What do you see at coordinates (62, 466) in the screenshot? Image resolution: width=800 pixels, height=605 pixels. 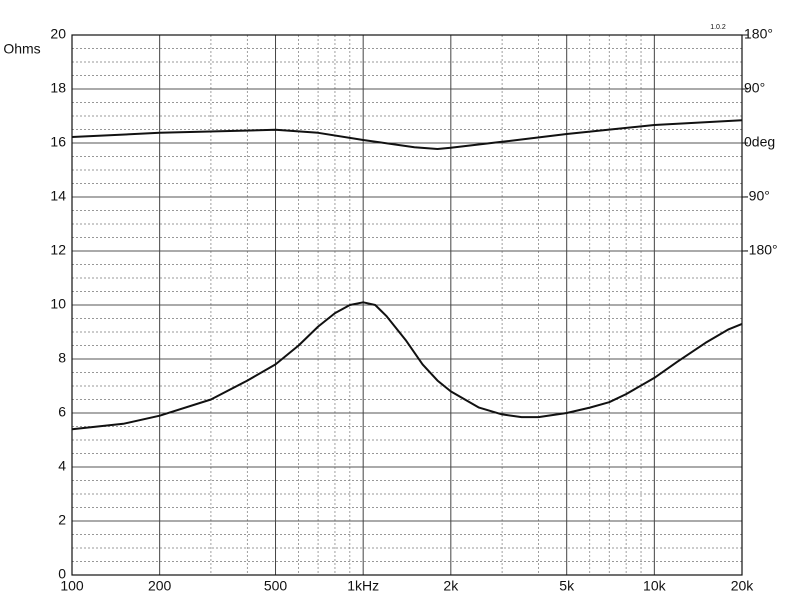 I see `y-tick-label: 4` at bounding box center [62, 466].